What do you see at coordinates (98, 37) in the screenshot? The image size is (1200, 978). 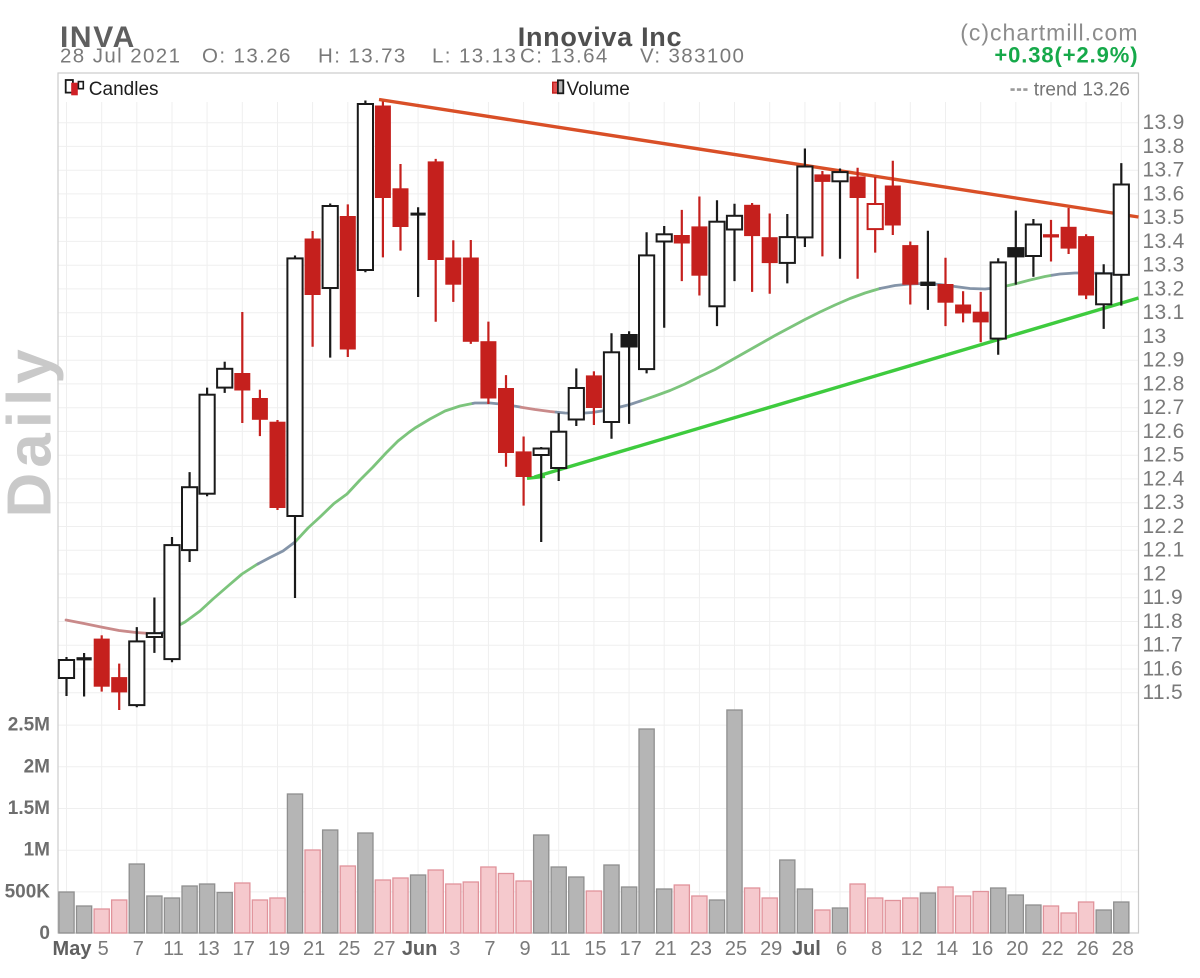 I see `svg-text: INVA` at bounding box center [98, 37].